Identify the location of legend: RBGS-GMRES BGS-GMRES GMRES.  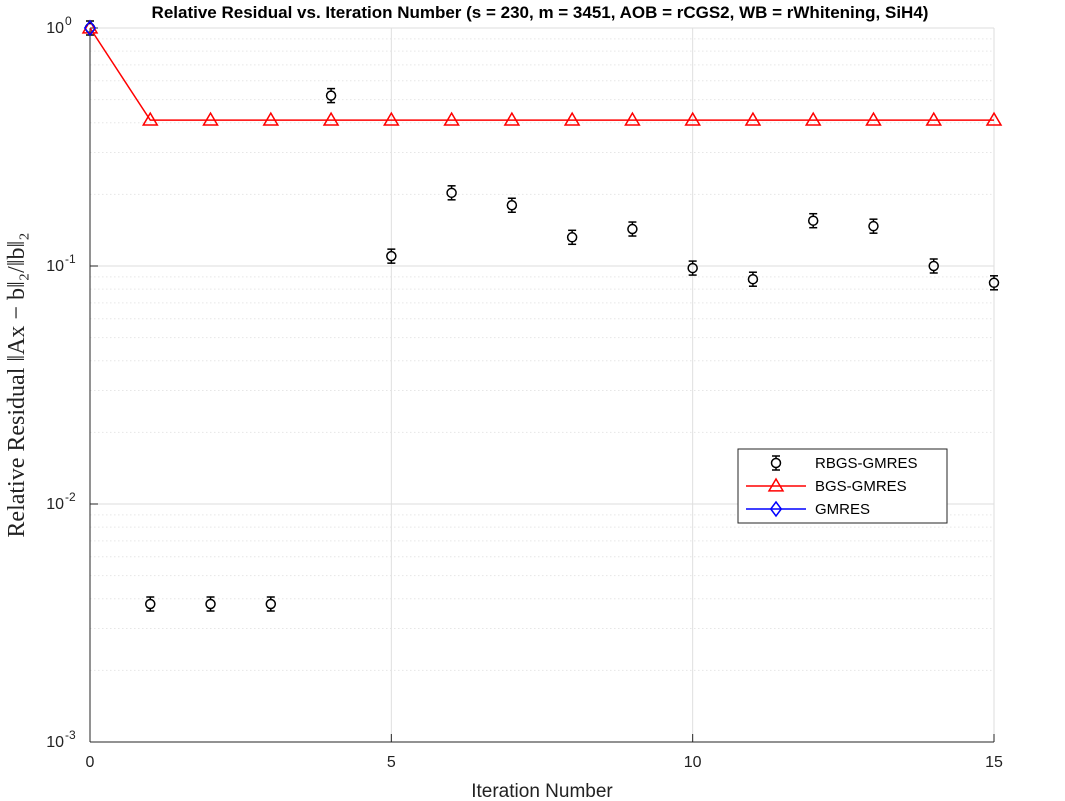
(842, 486).